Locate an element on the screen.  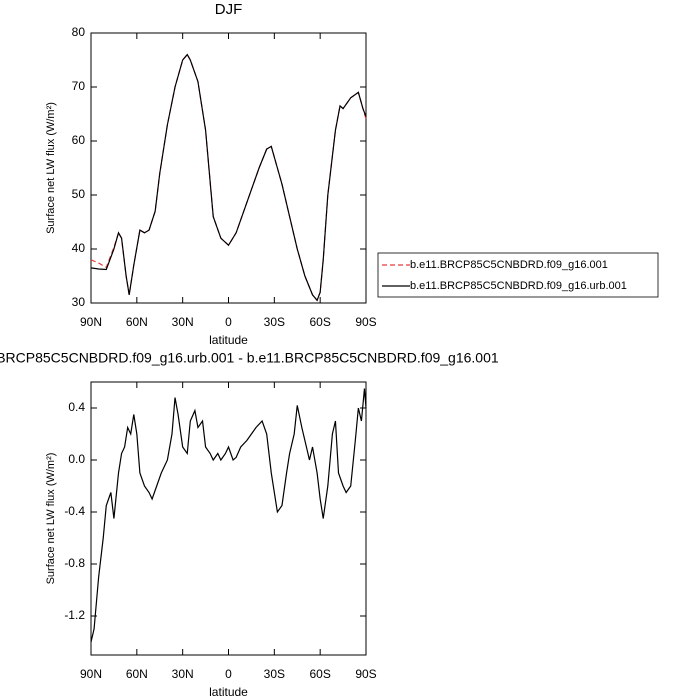
y-tick-label: 40 is located at coordinates (79, 248).